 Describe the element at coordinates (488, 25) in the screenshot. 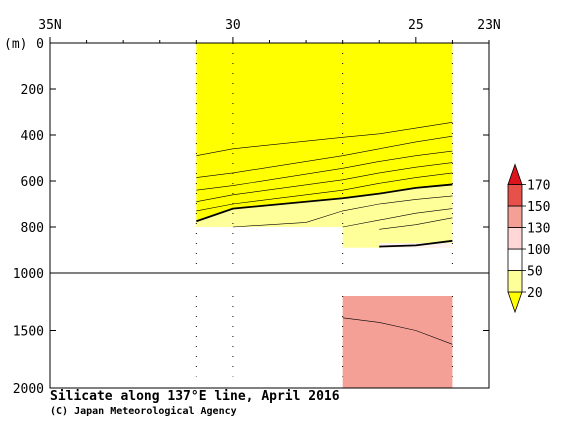

I see `x-tick-label-23: 23N` at that location.